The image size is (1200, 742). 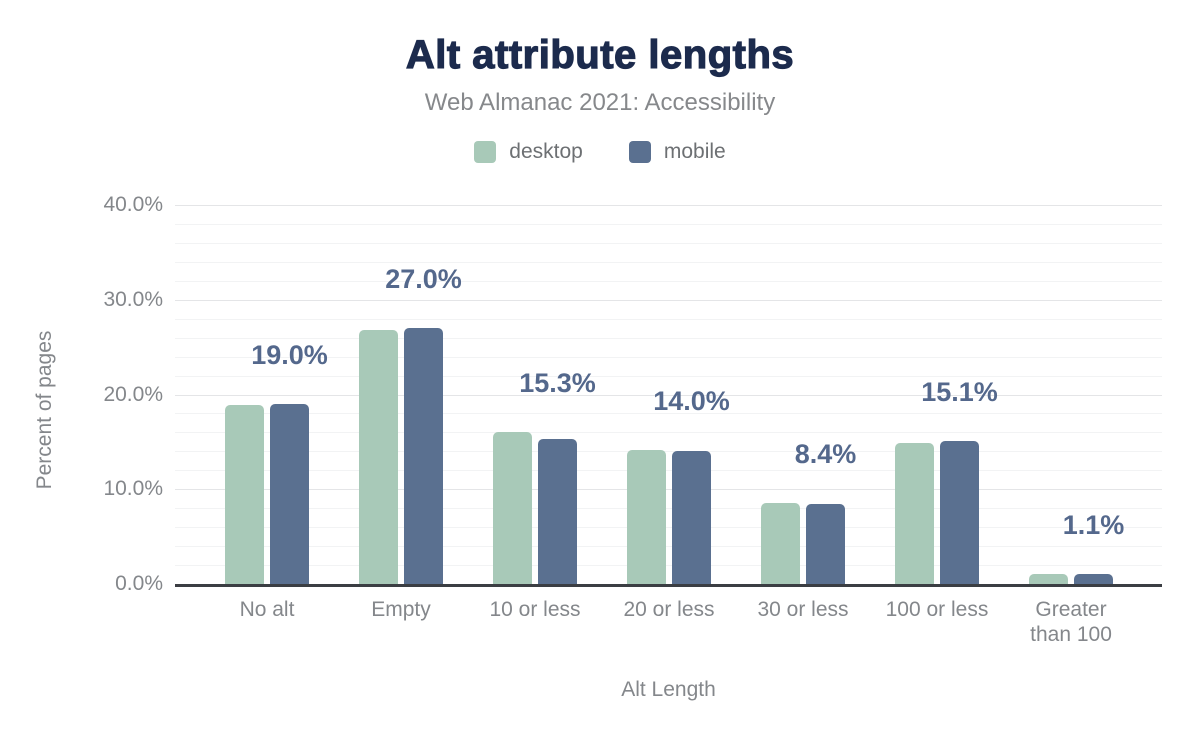 What do you see at coordinates (535, 609) in the screenshot?
I see `x-tick-label-10-or-less: 10 or less` at bounding box center [535, 609].